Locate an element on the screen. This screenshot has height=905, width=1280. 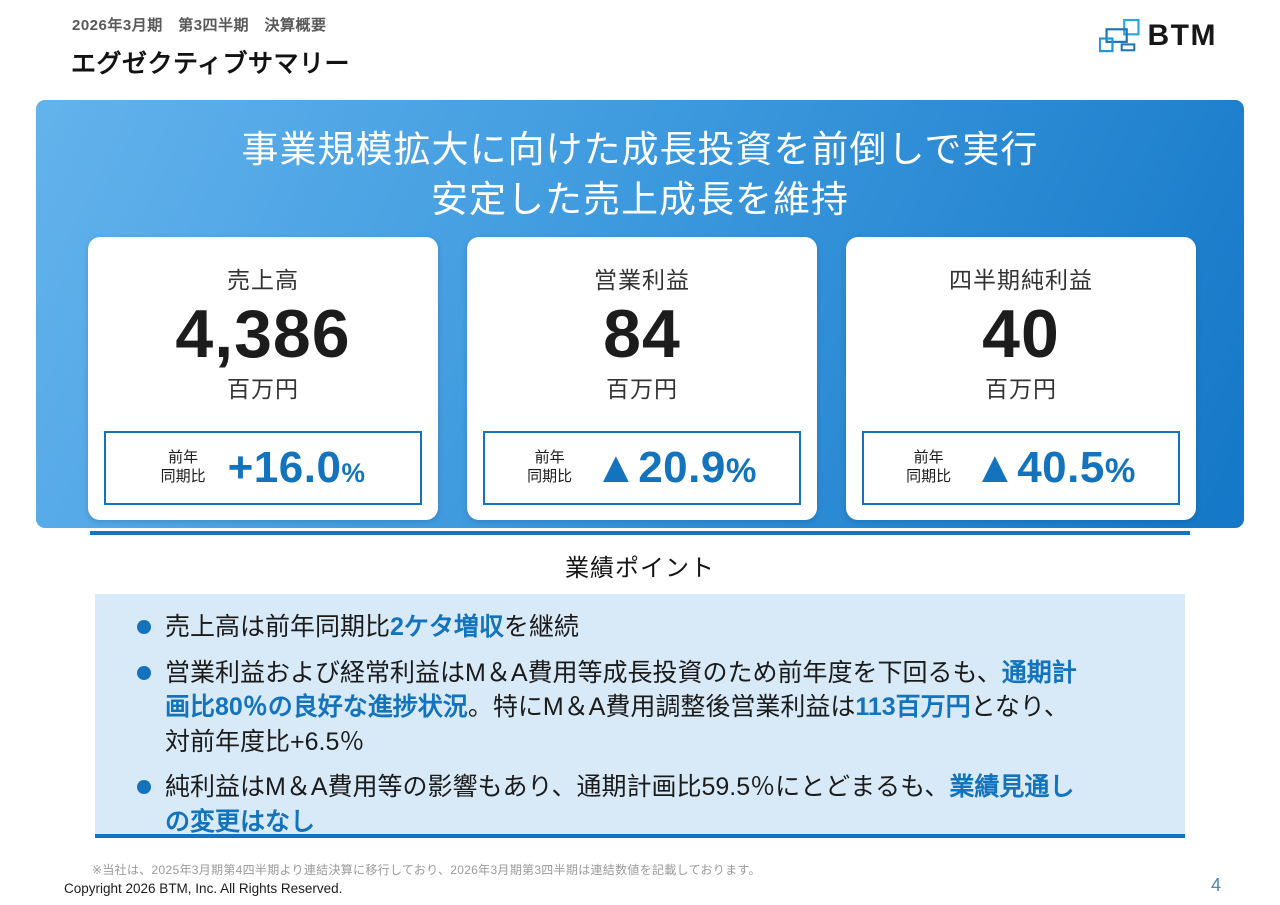
kpi-value: 84 is located at coordinates (642, 334).